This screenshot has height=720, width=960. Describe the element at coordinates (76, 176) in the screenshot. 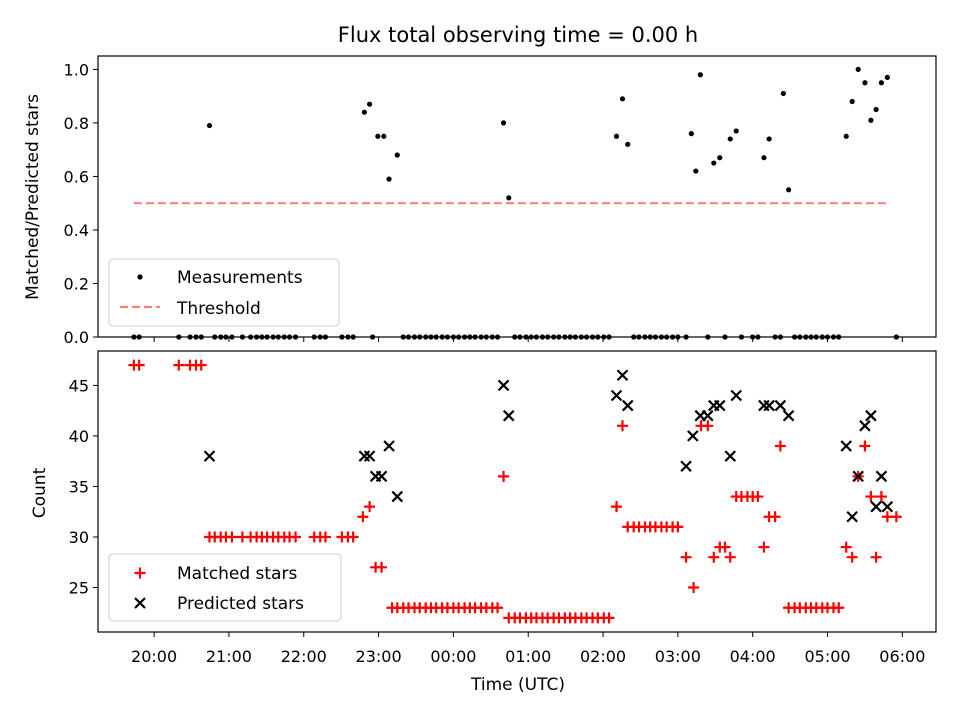

I see `ratio-y-tick-label: 0.6` at that location.